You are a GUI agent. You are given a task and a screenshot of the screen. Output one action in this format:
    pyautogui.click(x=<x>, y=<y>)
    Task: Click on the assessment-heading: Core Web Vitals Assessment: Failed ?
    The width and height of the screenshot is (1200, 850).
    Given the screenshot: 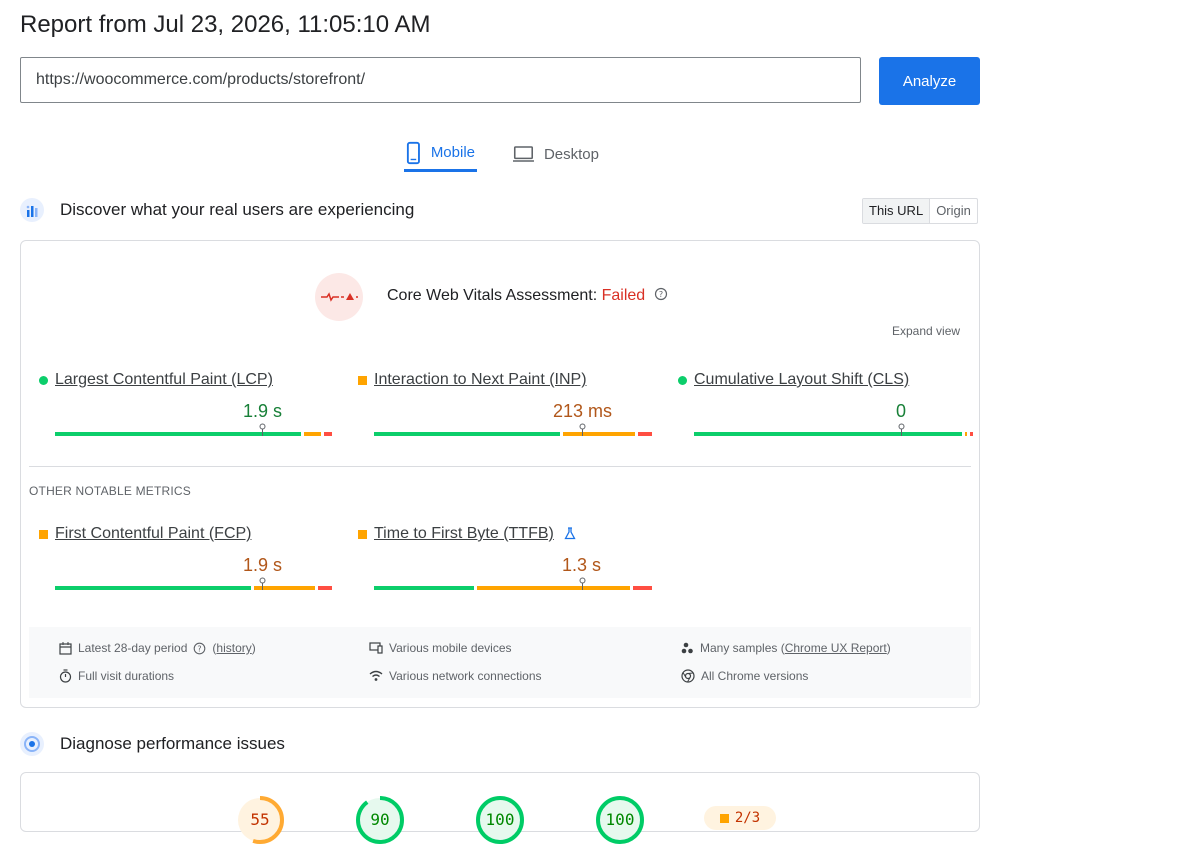 What is the action you would take?
    pyautogui.click(x=527, y=296)
    